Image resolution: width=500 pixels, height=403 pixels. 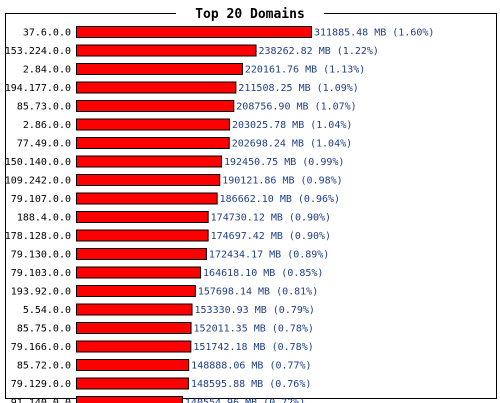 What do you see at coordinates (271, 218) in the screenshot?
I see `value-label: 174730.12 MB (0.90%)` at bounding box center [271, 218].